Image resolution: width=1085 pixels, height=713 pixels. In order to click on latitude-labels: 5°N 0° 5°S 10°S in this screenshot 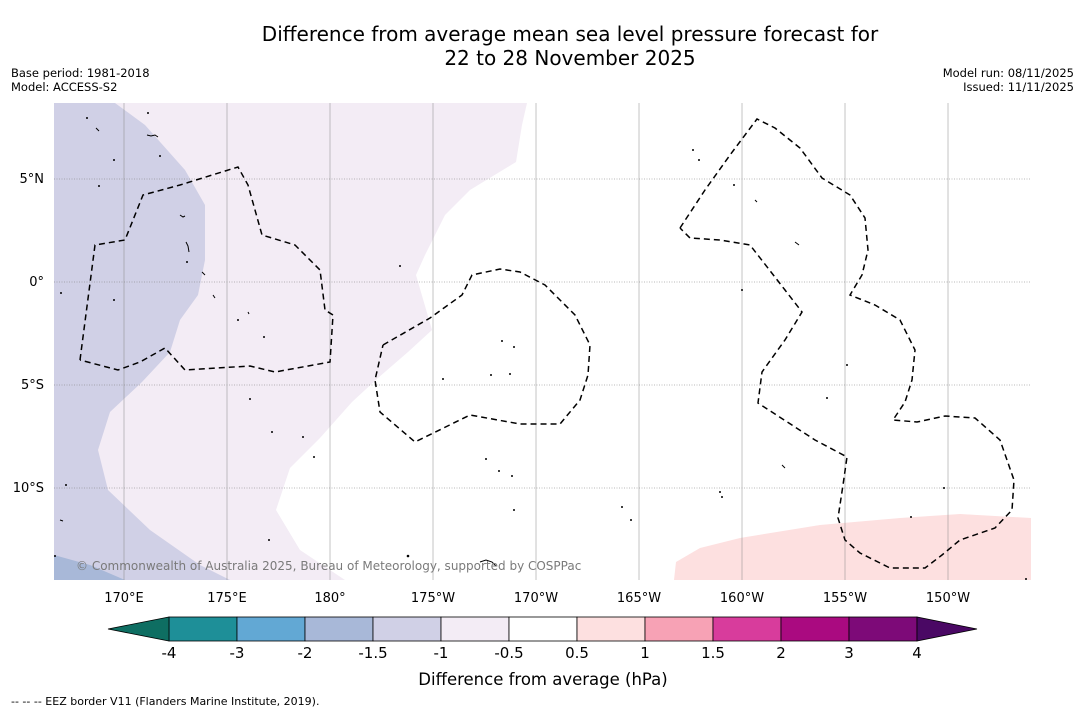, I will do `click(28, 334)`.